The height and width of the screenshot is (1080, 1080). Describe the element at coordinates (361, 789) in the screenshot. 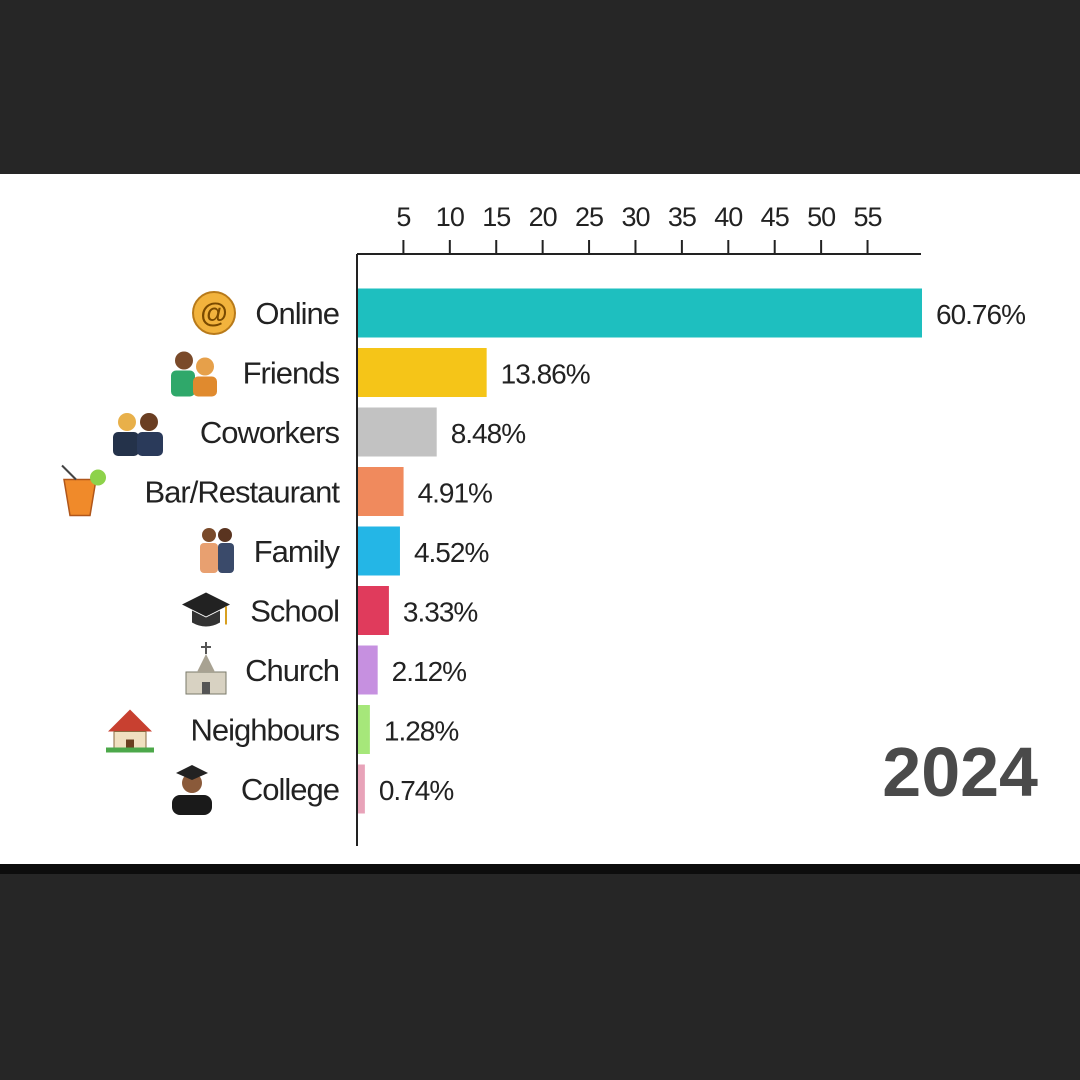

I see `bar-college` at that location.